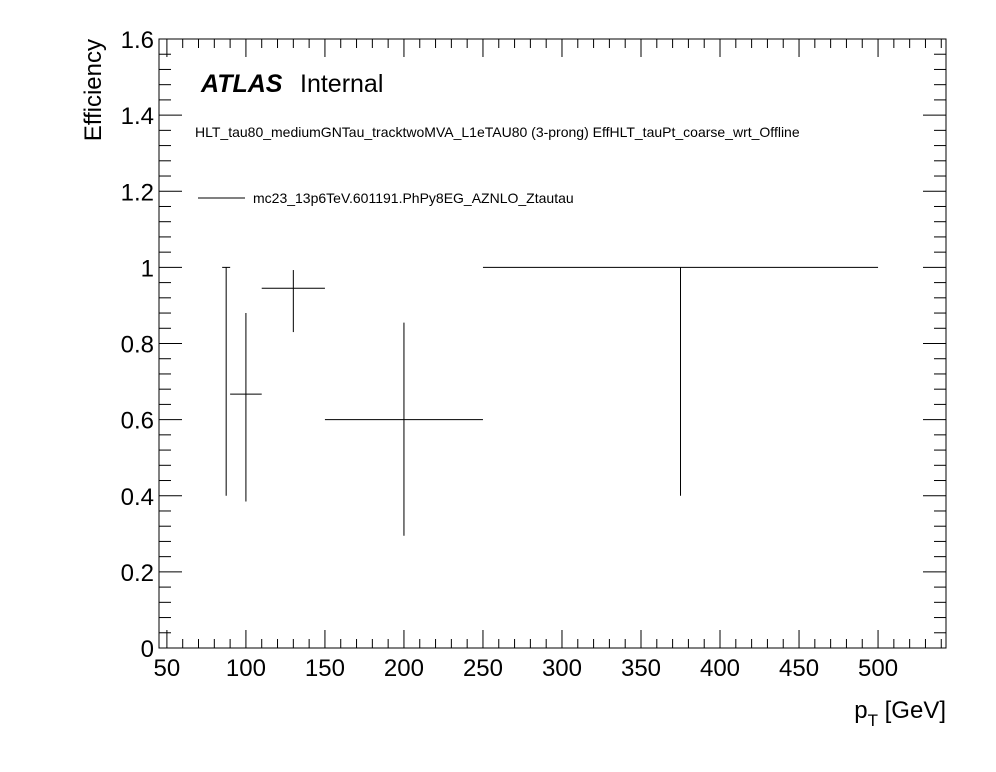 This screenshot has width=996, height=772. Describe the element at coordinates (137, 573) in the screenshot. I see `y-tick-label: 0.2` at that location.